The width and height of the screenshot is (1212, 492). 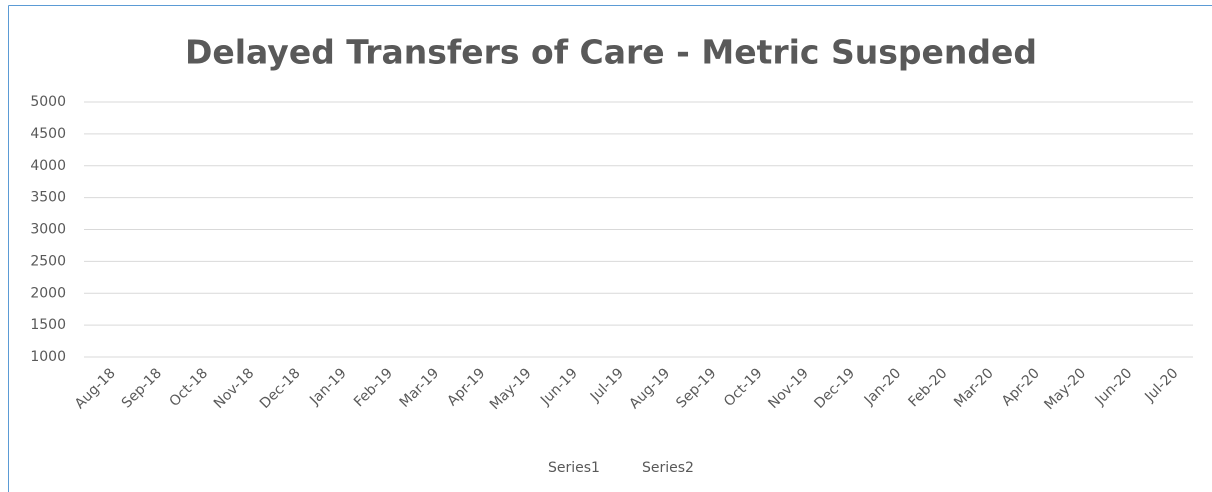 I want to click on y-tick-label: 3000, so click(x=48, y=230).